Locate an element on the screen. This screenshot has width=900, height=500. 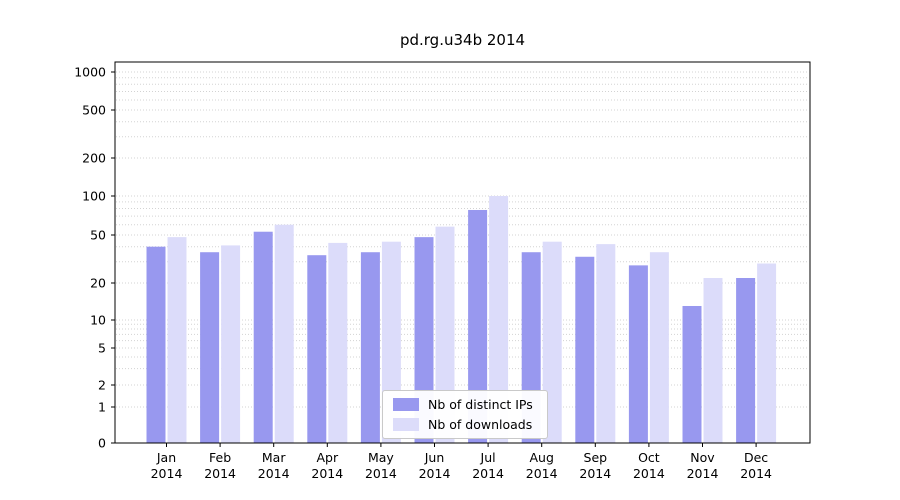
y-tick-label: 50 is located at coordinates (98, 235).